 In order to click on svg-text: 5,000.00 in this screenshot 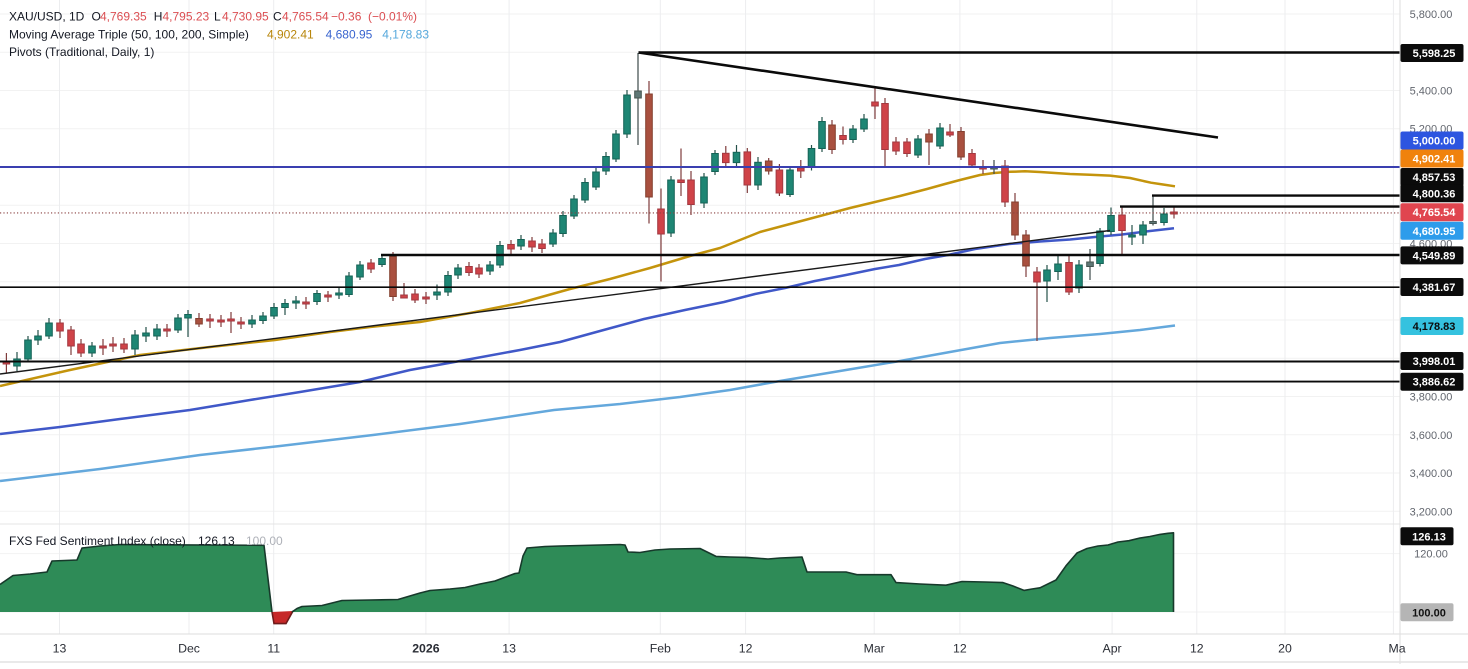, I will do `click(1434, 142)`.